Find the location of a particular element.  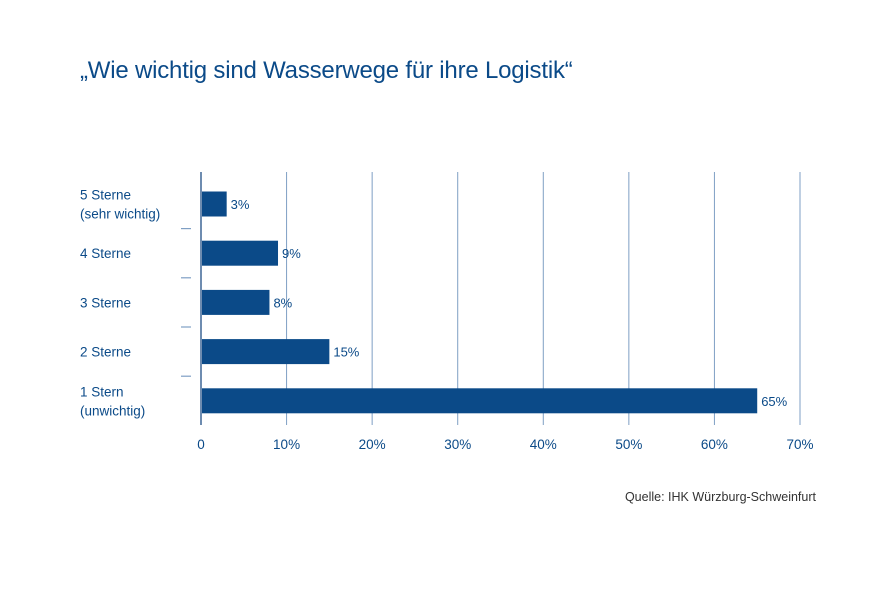

x-tick-label: 30% is located at coordinates (457, 444).